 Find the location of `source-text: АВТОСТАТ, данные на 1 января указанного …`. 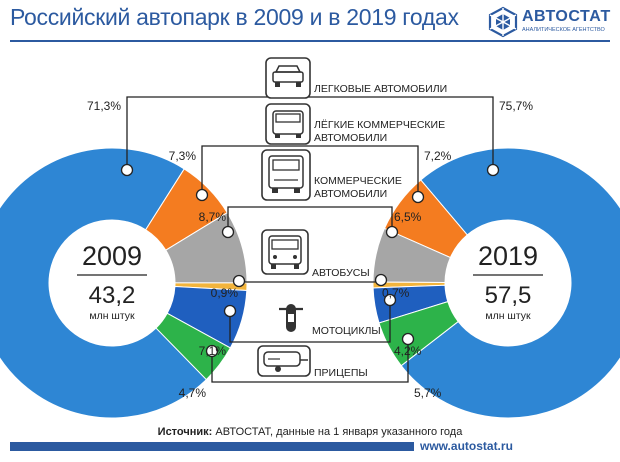

source-text: АВТОСТАТ, данные на 1 января указанного … is located at coordinates (339, 432).